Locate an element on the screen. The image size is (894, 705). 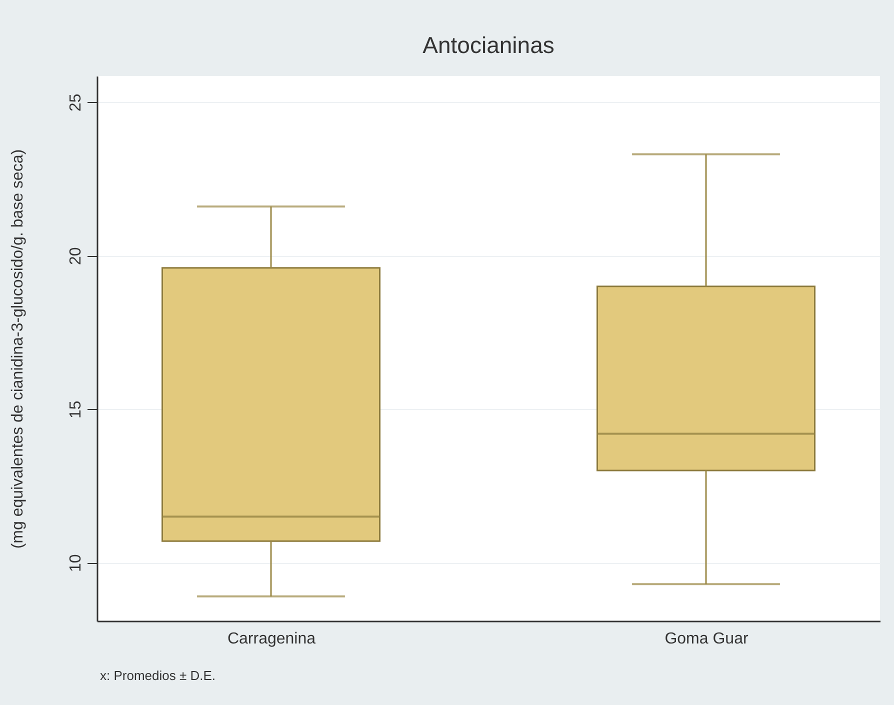
y-tick-label: 25 is located at coordinates (76, 103).